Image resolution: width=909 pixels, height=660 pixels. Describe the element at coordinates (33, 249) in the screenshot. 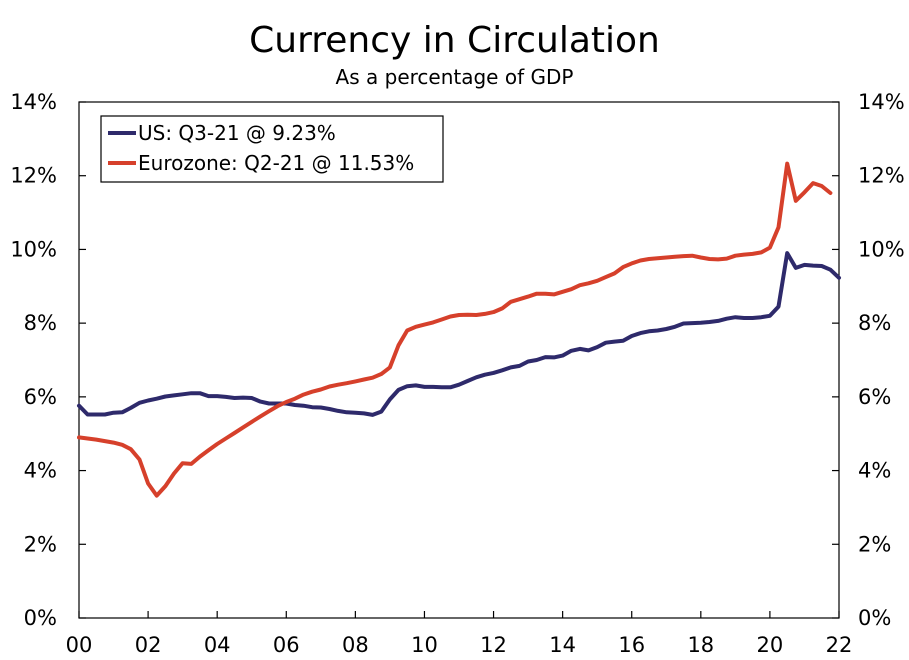

I see `y-tick-label-left: 10%` at that location.